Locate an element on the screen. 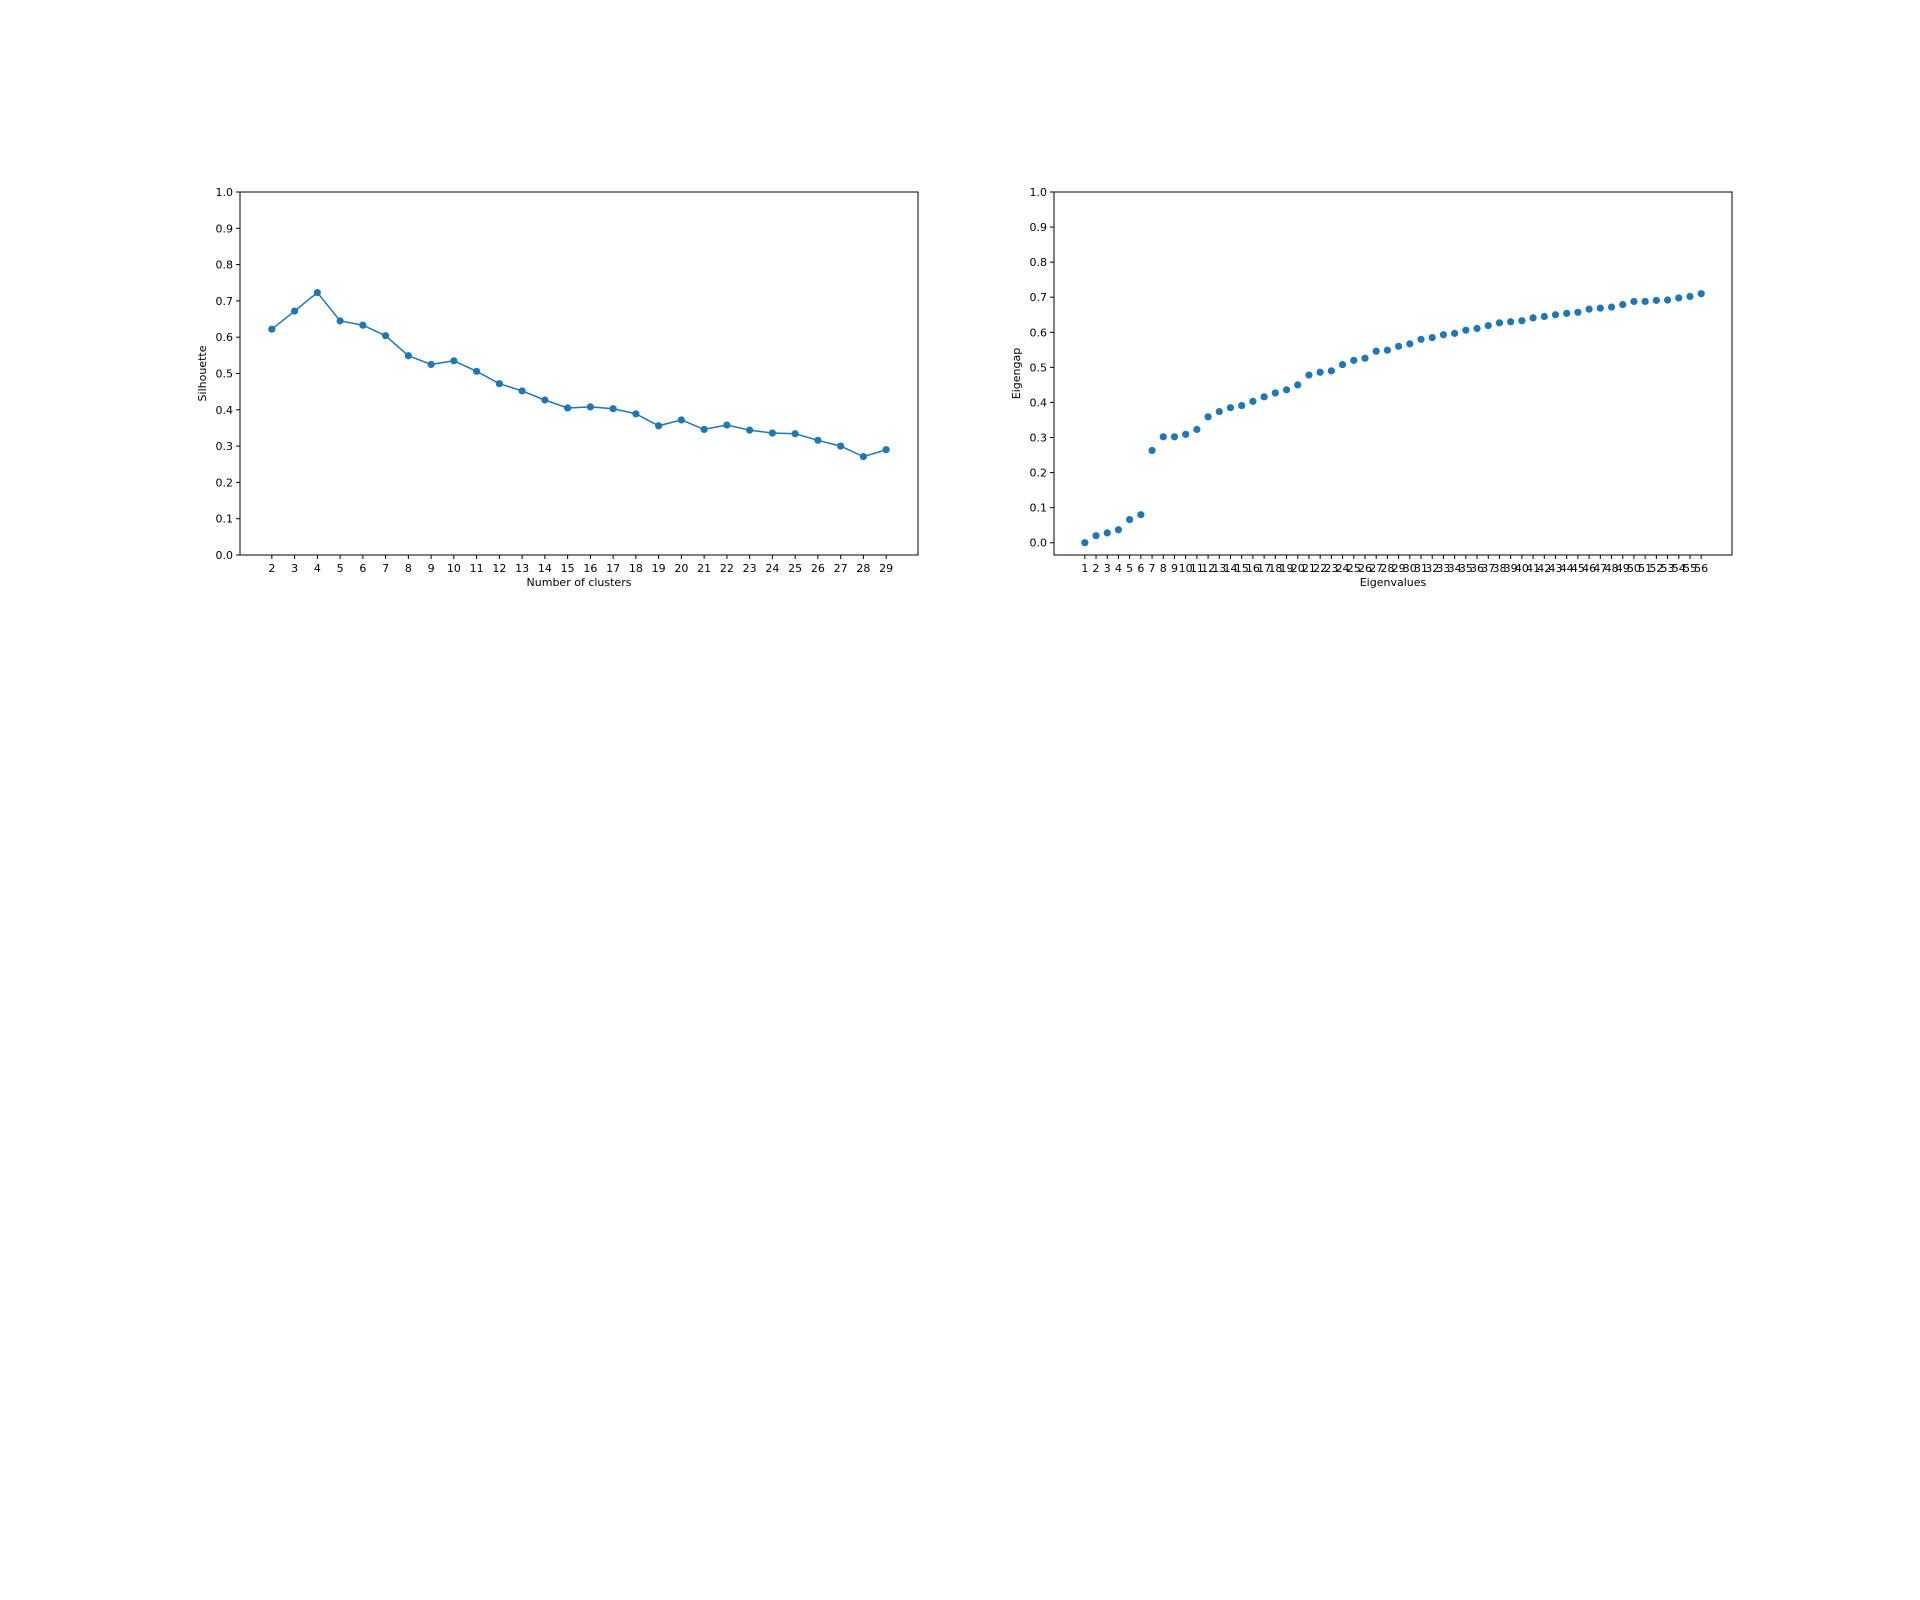 The width and height of the screenshot is (1920, 1600). silhouette-x-tick-label: 7 is located at coordinates (385, 568).